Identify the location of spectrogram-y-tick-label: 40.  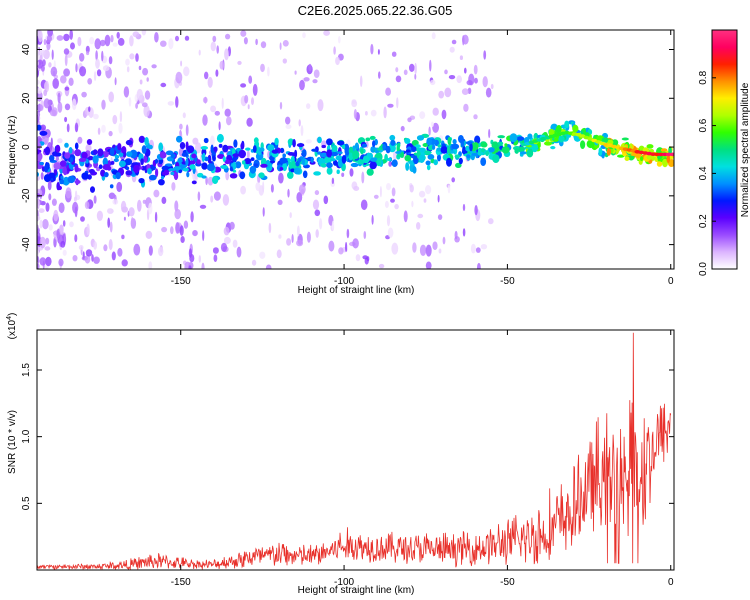
(26, 50).